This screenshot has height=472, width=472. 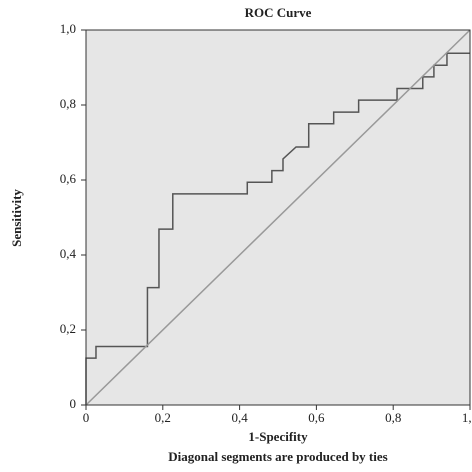 What do you see at coordinates (68, 28) in the screenshot?
I see `y-tick-label: 1,0` at bounding box center [68, 28].